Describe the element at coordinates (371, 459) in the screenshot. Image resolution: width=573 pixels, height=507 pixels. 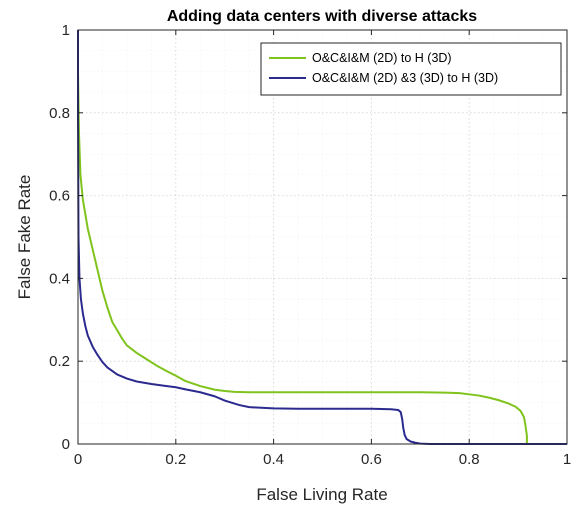
I see `x-tick-label: 0.6` at that location.